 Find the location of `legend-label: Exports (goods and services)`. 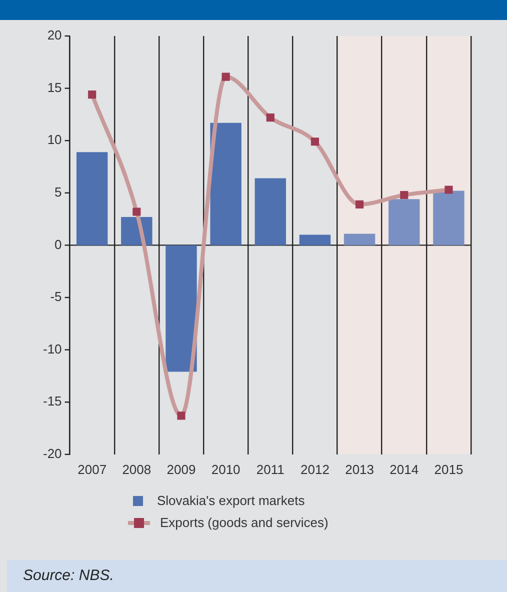

legend-label: Exports (goods and services) is located at coordinates (244, 523).